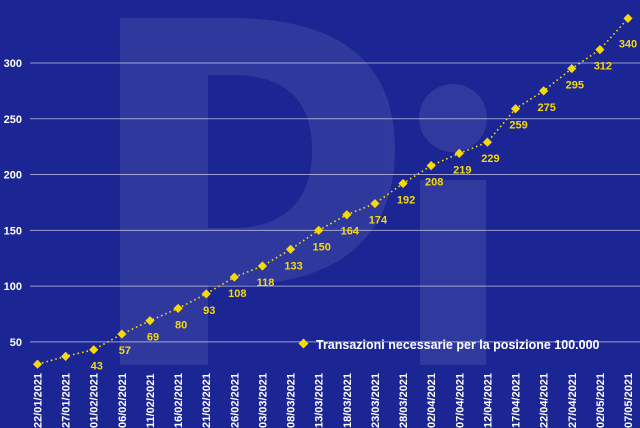 The height and width of the screenshot is (428, 640). I want to click on data-label: 275, so click(546, 108).